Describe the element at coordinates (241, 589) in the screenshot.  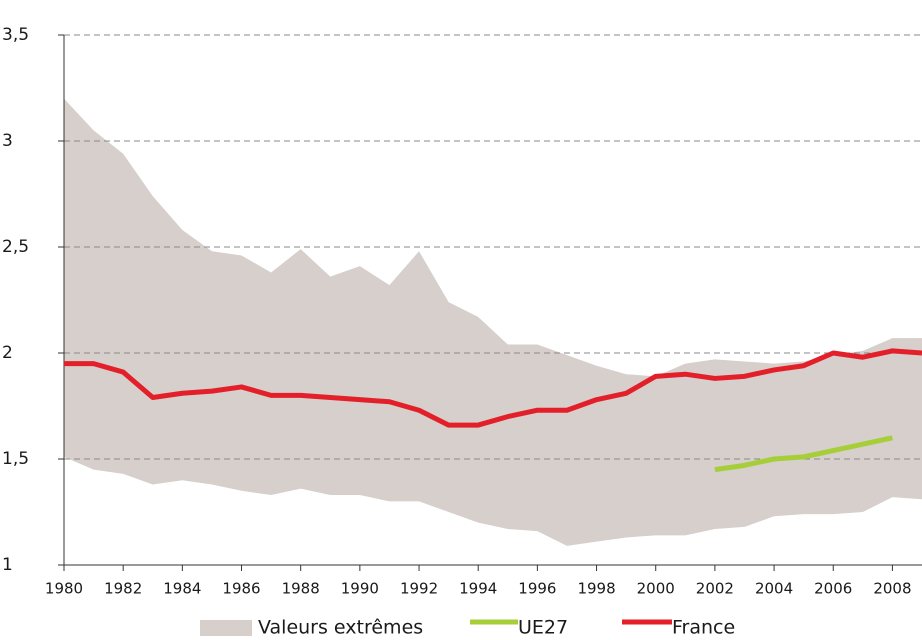
I see `x-tick-label: 1986` at that location.